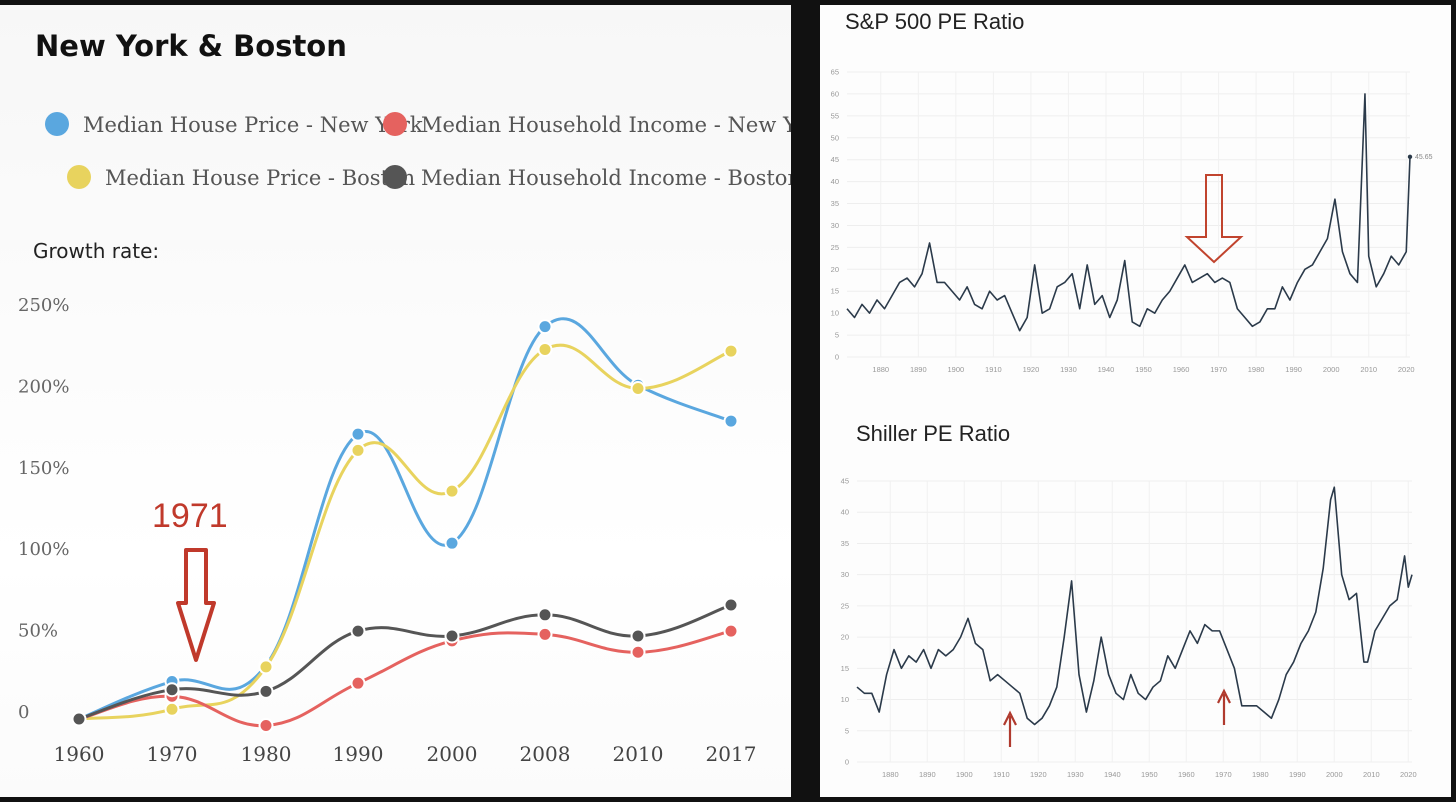  Describe the element at coordinates (43, 468) in the screenshot. I see `y-tick-label: 150%` at that location.